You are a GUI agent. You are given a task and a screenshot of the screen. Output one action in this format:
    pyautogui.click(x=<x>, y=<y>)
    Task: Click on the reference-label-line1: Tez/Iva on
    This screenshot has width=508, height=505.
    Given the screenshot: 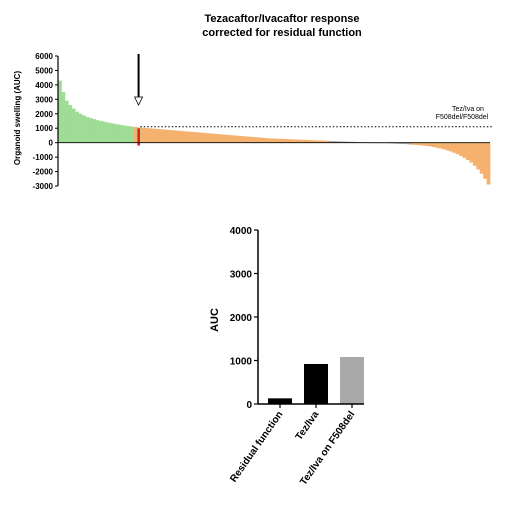 What is the action you would take?
    pyautogui.click(x=468, y=109)
    